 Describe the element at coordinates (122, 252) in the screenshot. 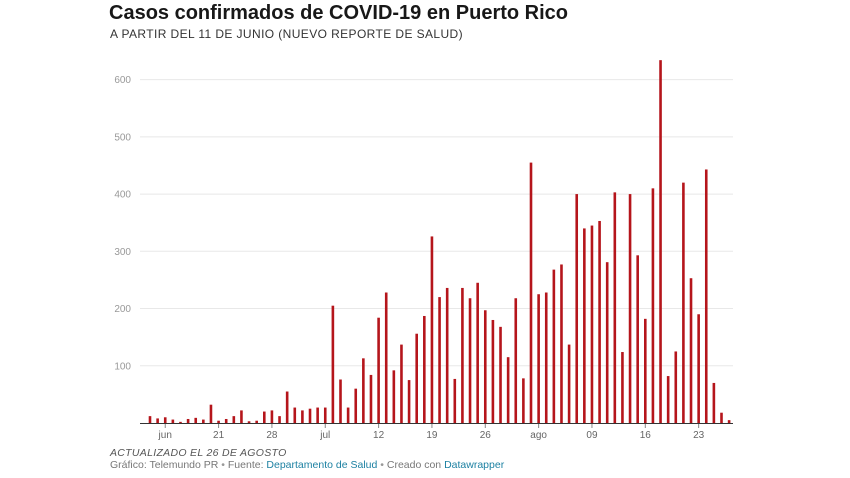

I see `y-tick-label: 300` at that location.